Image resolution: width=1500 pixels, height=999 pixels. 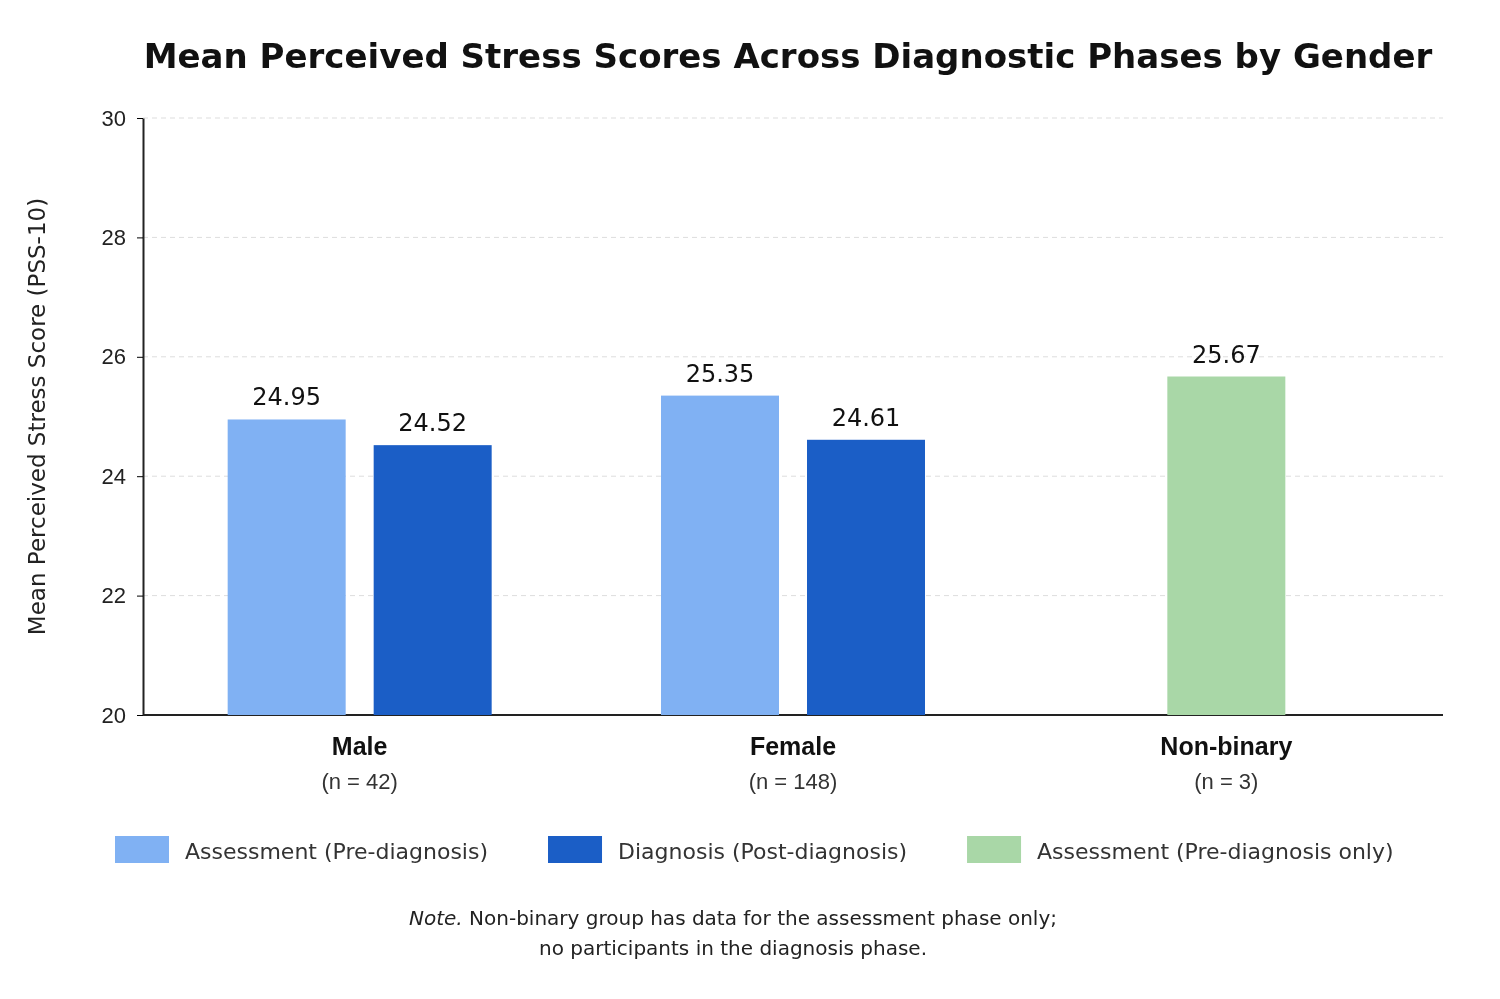 What do you see at coordinates (37, 416) in the screenshot?
I see `y-axis-title: Mean Perceived Stress Score (PSS-10)` at bounding box center [37, 416].